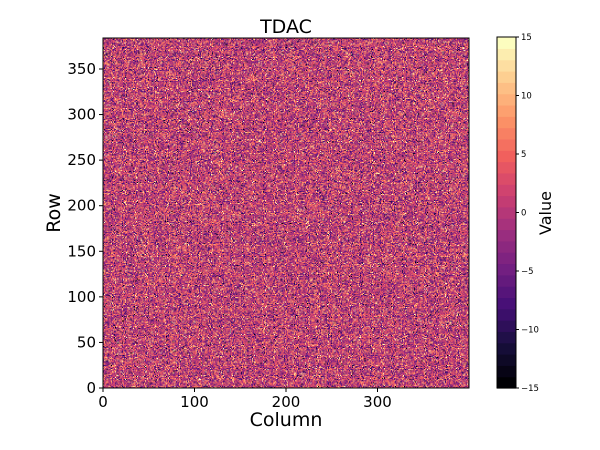 This screenshot has width=600, height=450. What do you see at coordinates (526, 38) in the screenshot?
I see `colorbar-tick-label: 15` at bounding box center [526, 38].